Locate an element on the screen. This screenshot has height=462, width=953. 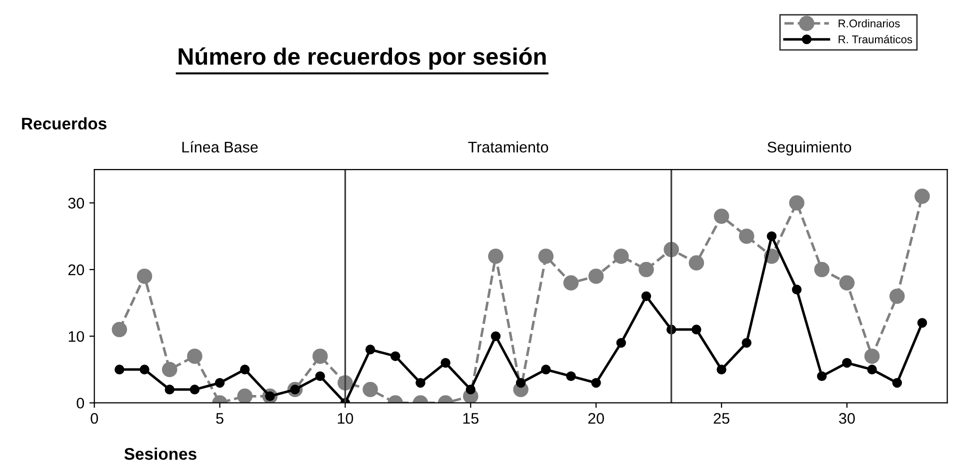
x-tick-label: 5 is located at coordinates (220, 418).